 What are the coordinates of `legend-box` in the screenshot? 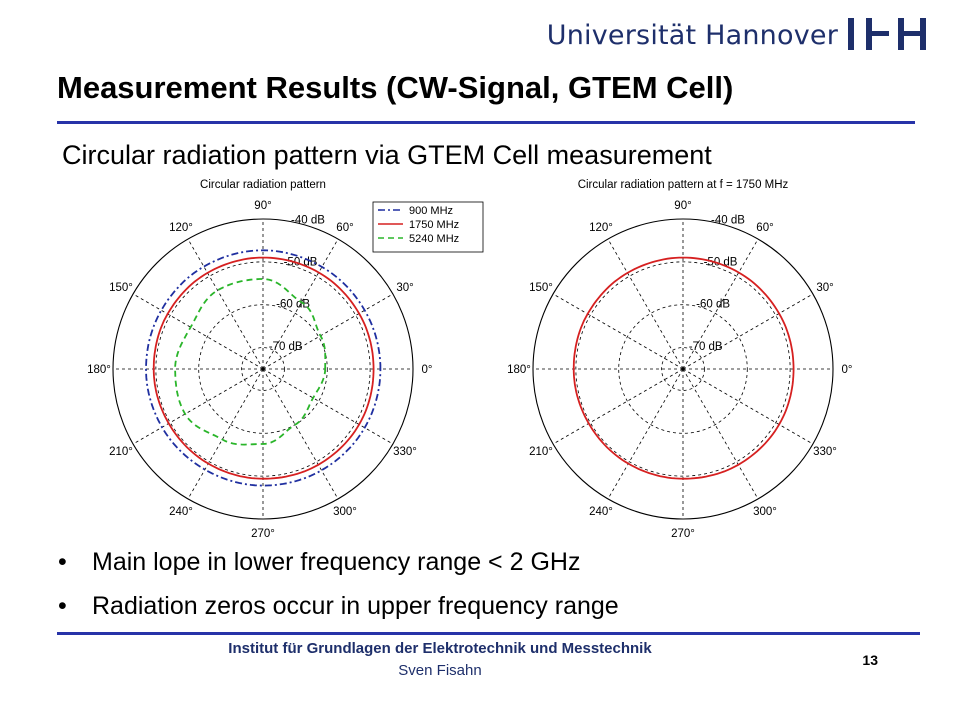 It's located at (428, 227).